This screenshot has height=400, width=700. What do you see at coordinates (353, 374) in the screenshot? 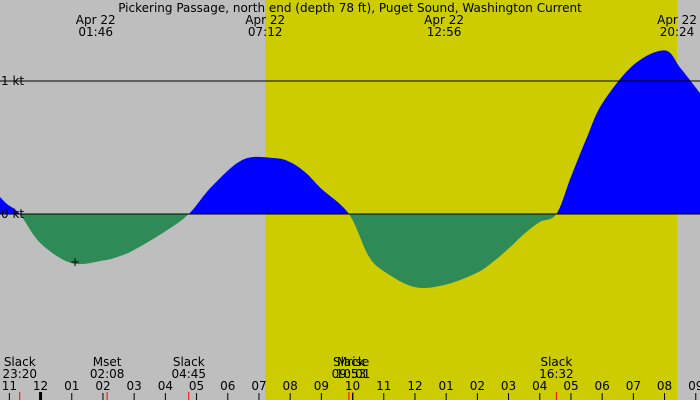
I see `event-time-label: 10:01` at bounding box center [353, 374].